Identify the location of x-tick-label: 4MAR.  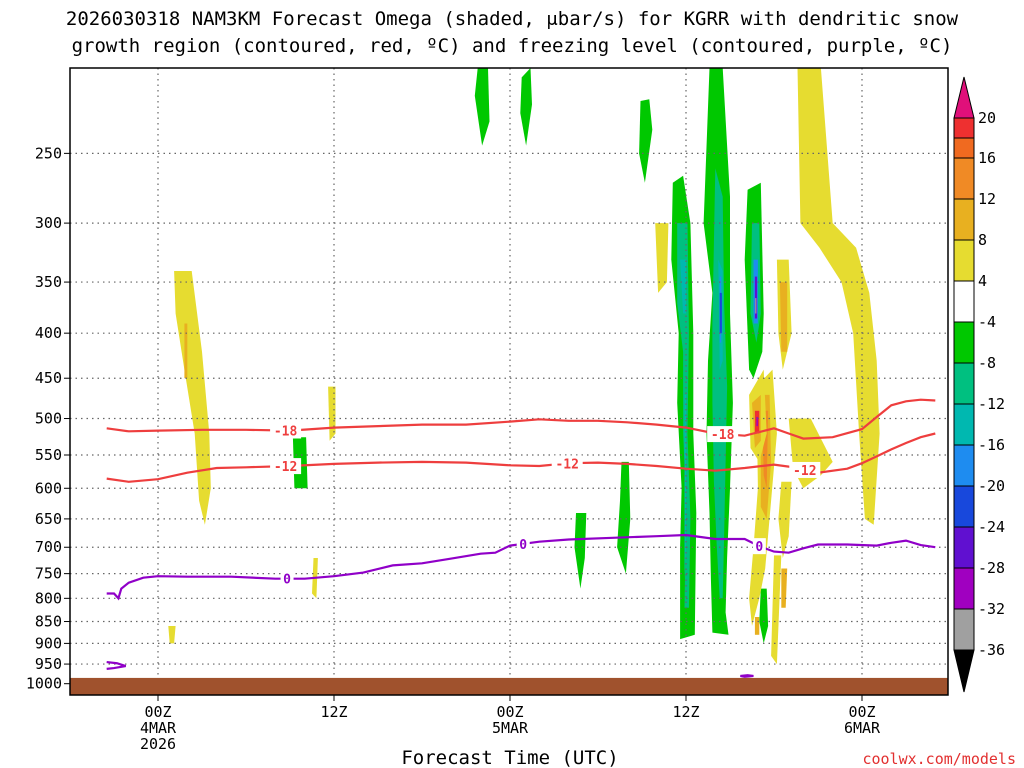
(158, 728).